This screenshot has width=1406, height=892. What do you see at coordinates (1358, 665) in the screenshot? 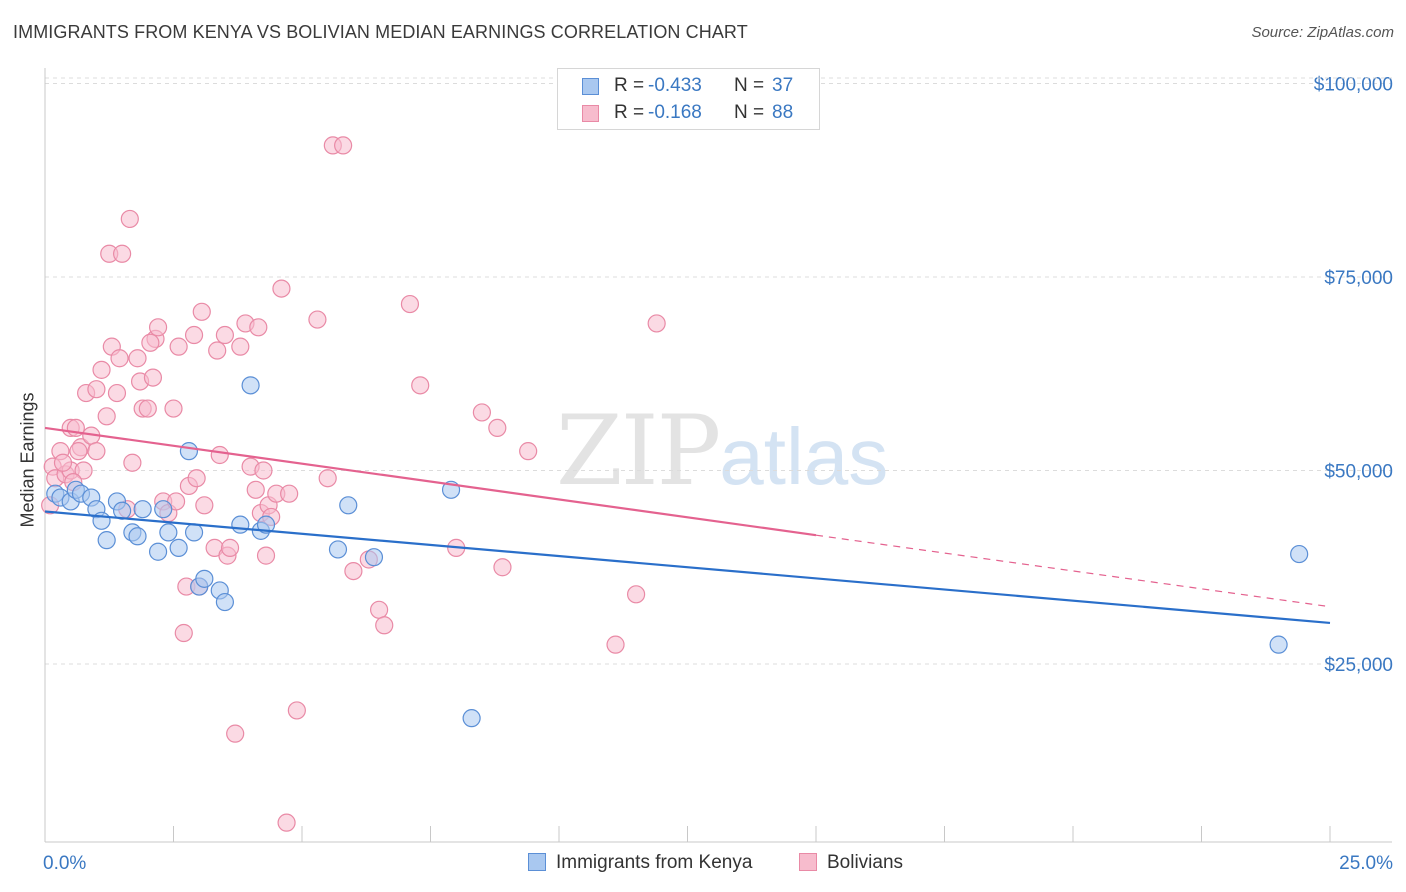
I see `y-tick-label: $25,000` at bounding box center [1358, 665].